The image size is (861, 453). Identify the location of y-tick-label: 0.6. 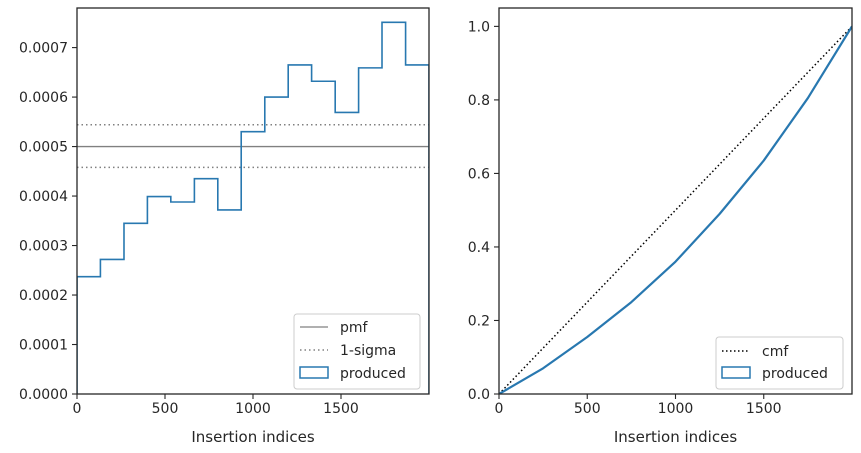
(479, 174).